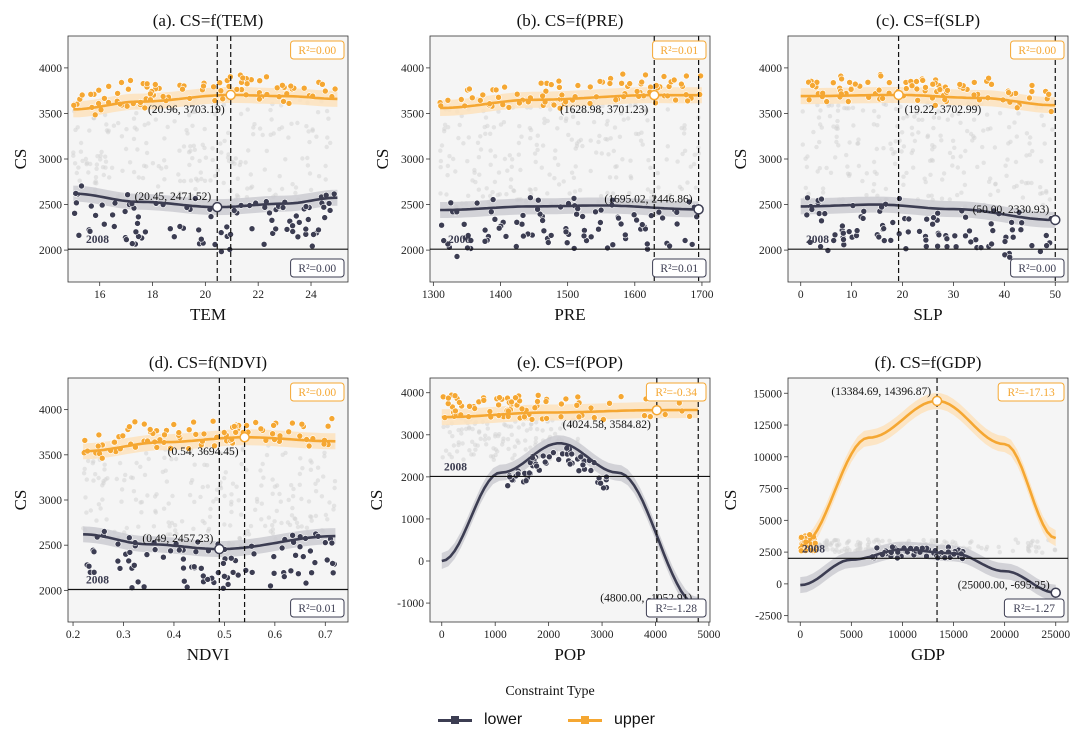 This screenshot has width=1080, height=746. I want to click on plot-layer, so click(570, 500).